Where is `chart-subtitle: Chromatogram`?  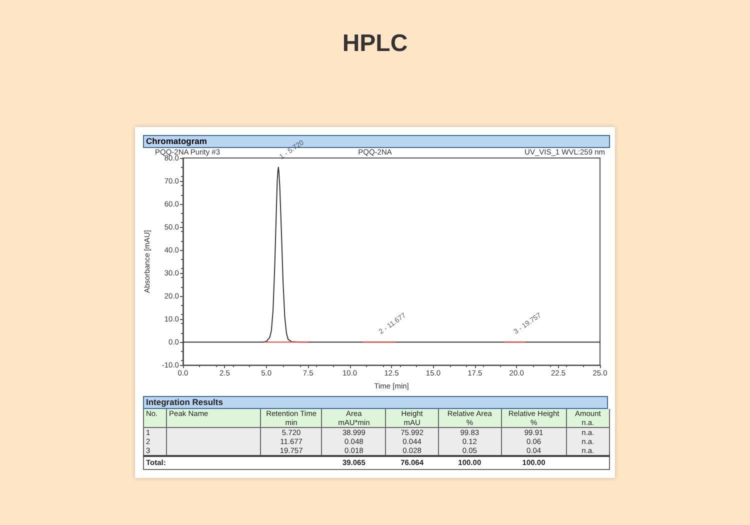
chart-subtitle: Chromatogram is located at coordinates (176, 141).